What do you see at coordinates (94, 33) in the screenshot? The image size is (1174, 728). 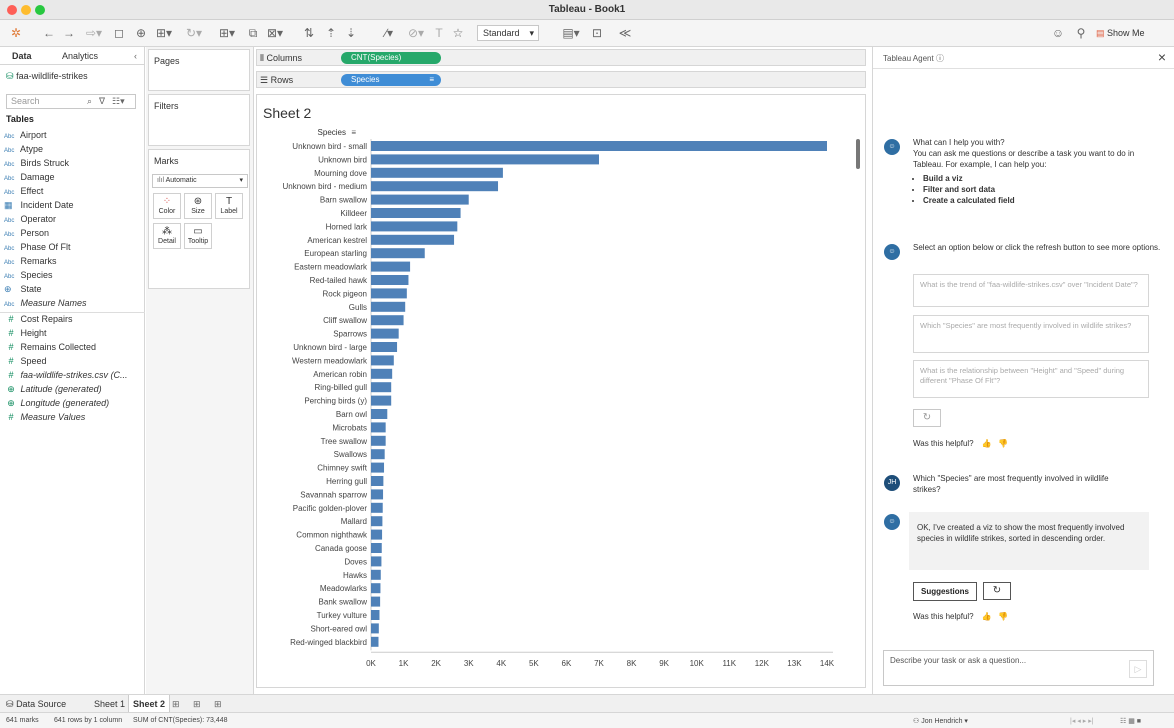 I see `replay-icon: ⇨▾` at bounding box center [94, 33].